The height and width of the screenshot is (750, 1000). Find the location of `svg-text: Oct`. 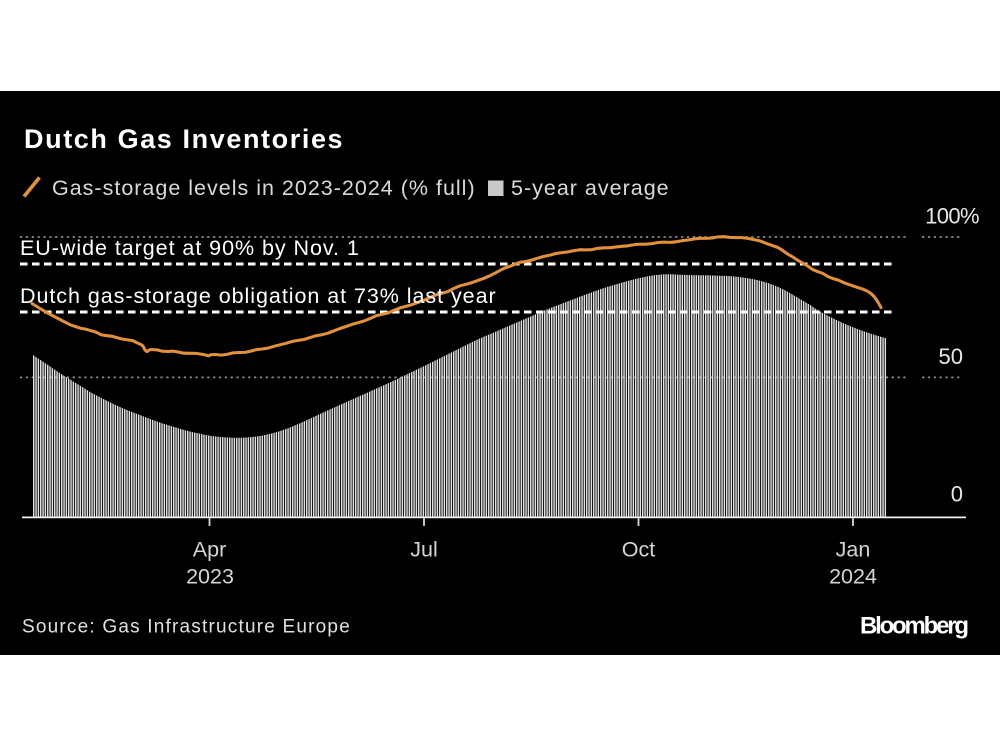

svg-text: Oct is located at coordinates (638, 550).